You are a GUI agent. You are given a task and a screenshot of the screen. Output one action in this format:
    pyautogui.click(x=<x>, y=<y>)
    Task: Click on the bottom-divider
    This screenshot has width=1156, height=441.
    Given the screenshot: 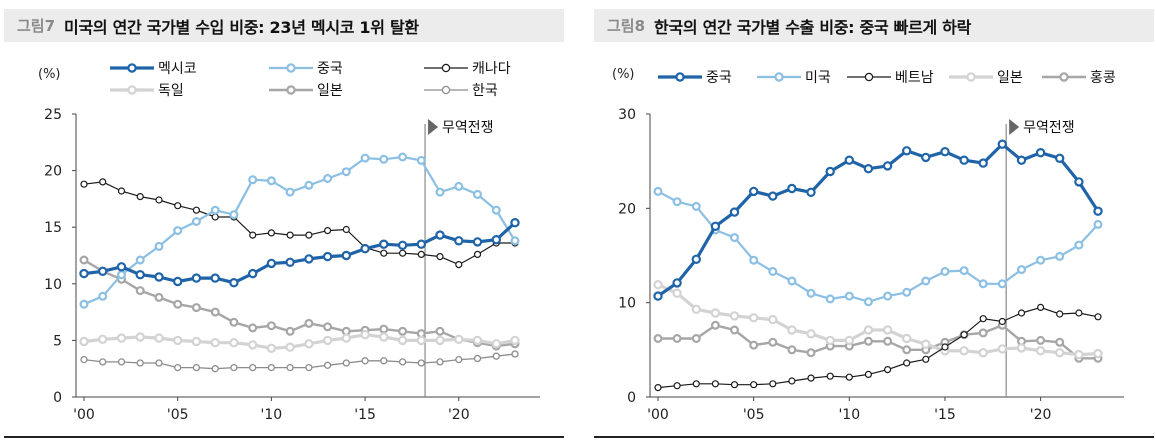 What is the action you would take?
    pyautogui.click(x=284, y=437)
    